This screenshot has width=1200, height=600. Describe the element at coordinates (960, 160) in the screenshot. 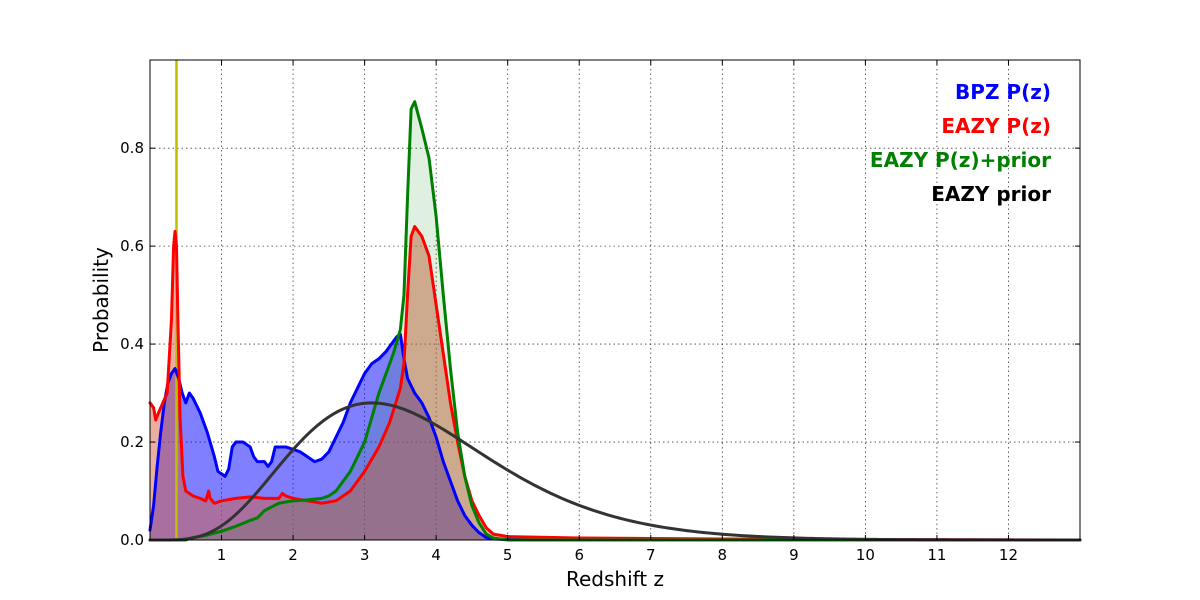

I see `legend-label-eazy-prior-combined: EAZY P(z)+prior` at that location.